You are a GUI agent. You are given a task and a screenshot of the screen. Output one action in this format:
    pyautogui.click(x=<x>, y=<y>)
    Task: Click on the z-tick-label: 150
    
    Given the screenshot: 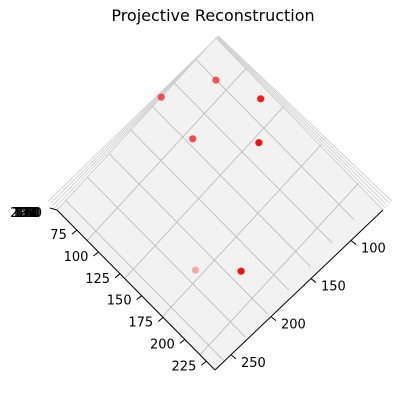 What is the action you would take?
    pyautogui.click(x=29, y=213)
    